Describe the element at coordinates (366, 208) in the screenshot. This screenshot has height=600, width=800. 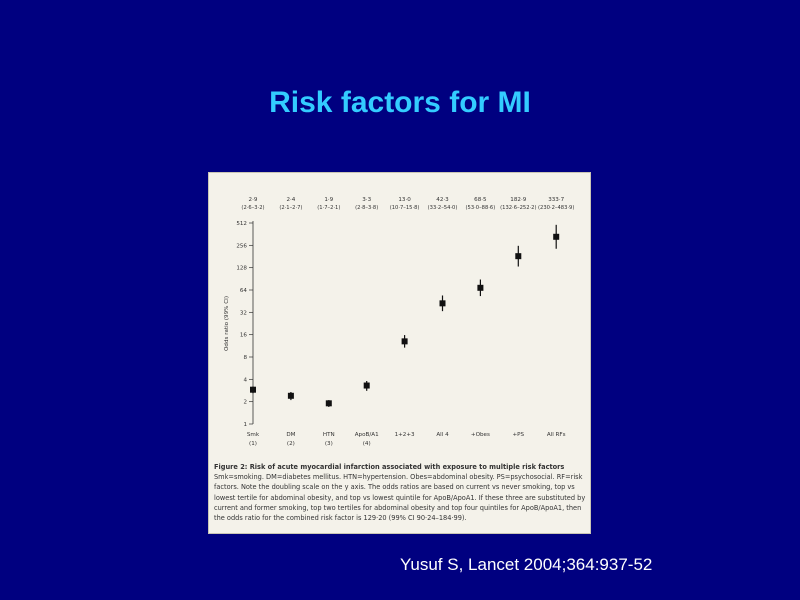
I see `ci-label: (2·8–3·8)` at that location.